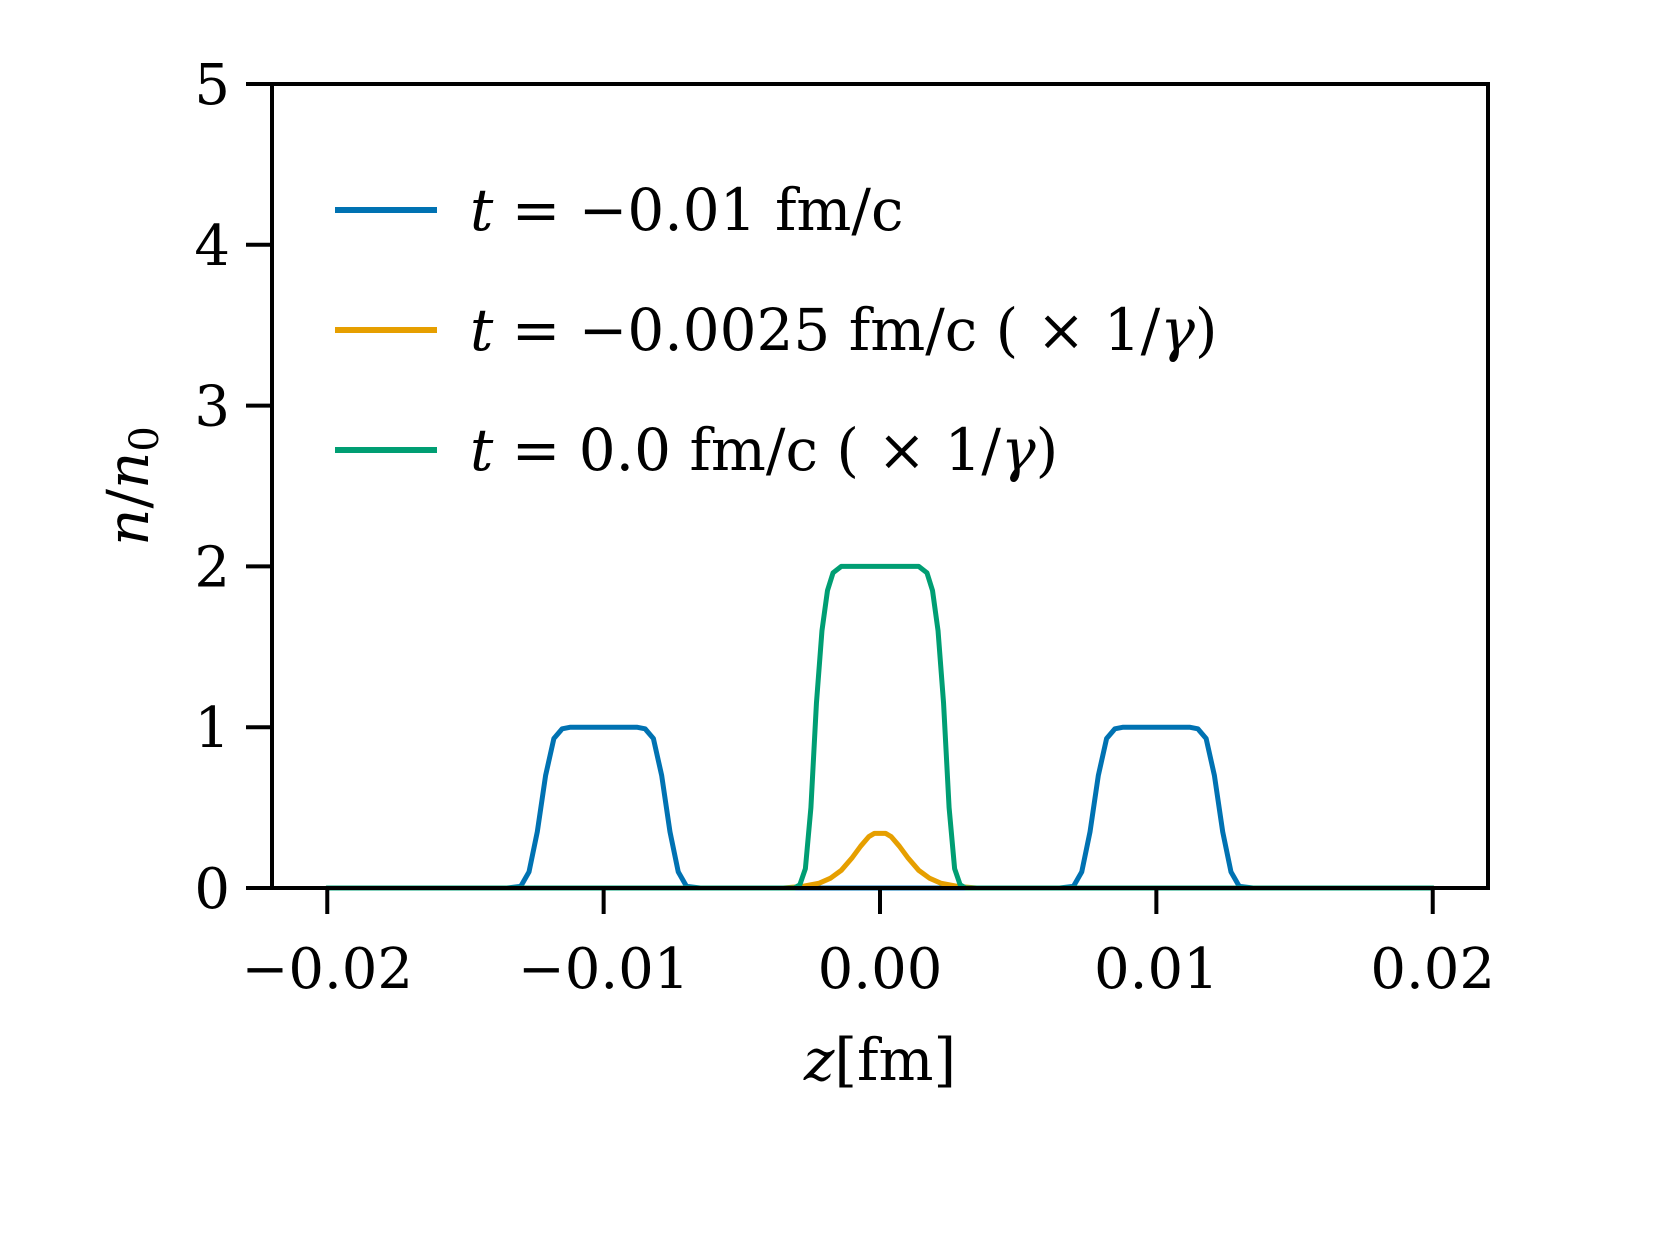  What do you see at coordinates (145, 438) in the screenshot?
I see `y-axis-label-den-sub: 0` at bounding box center [145, 438].